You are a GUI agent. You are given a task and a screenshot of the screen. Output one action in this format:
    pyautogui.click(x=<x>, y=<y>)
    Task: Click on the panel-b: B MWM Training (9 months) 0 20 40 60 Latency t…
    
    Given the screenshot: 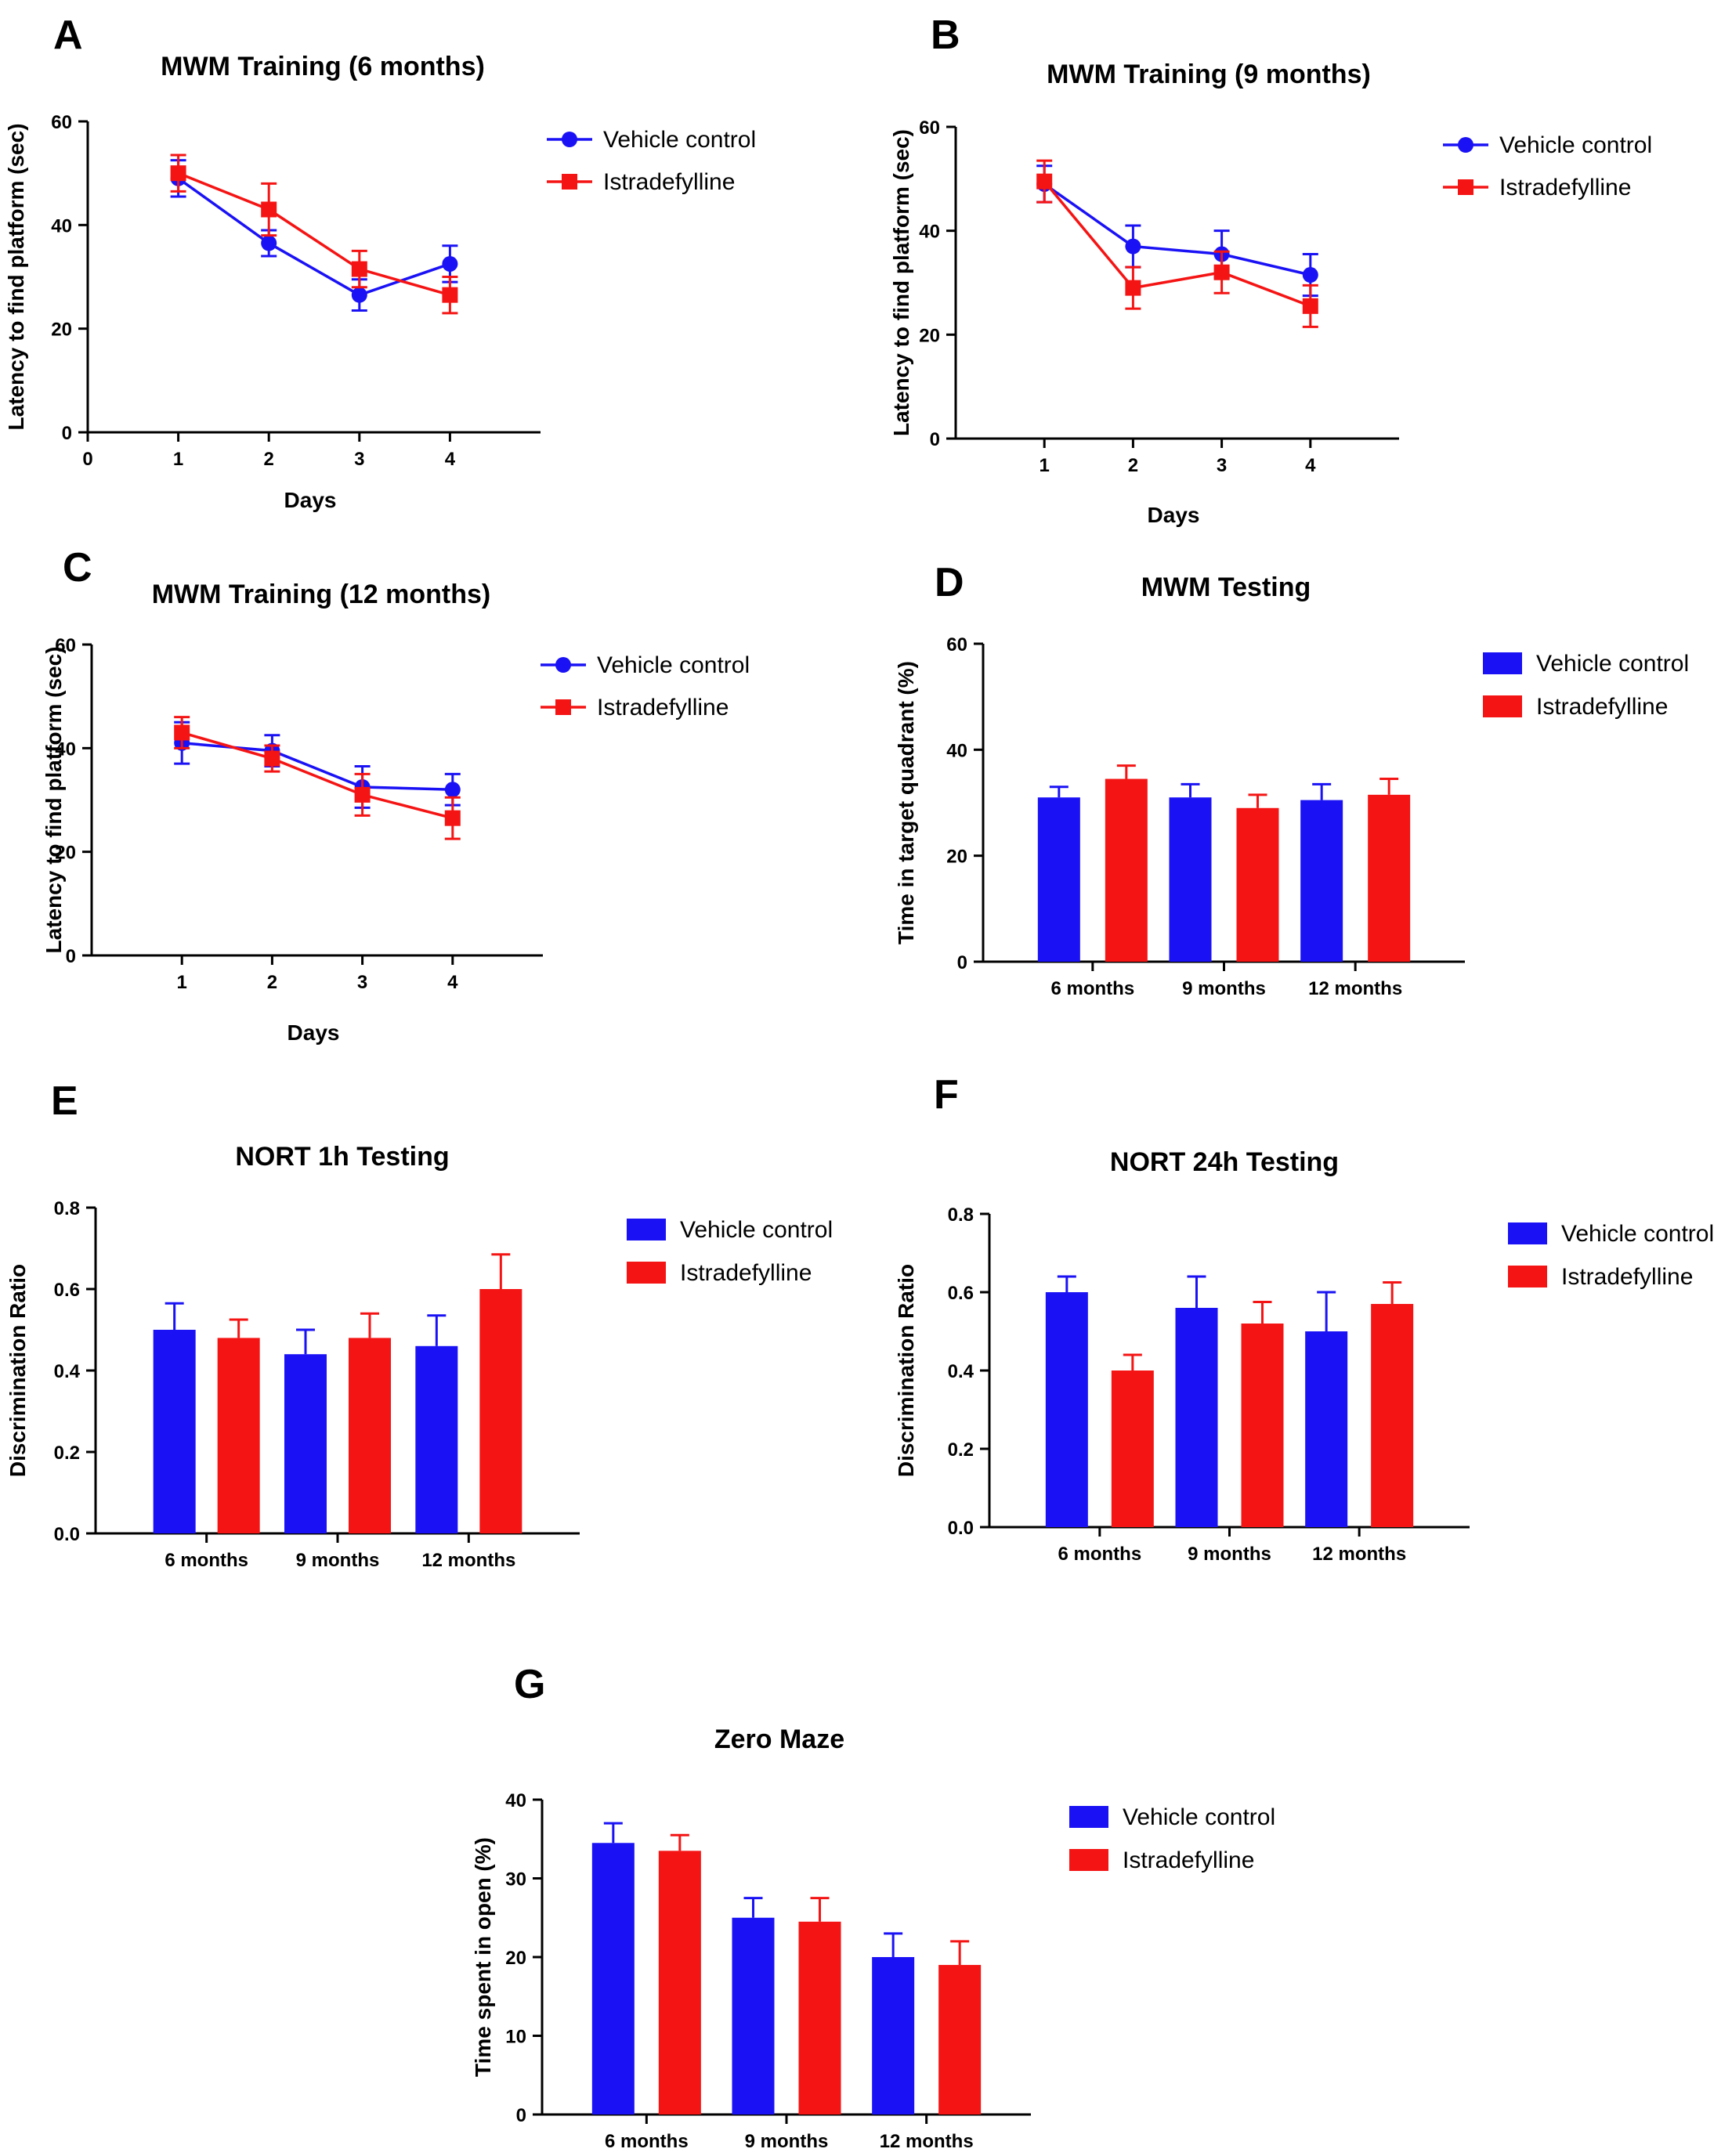 What is the action you would take?
    pyautogui.click(x=1270, y=270)
    